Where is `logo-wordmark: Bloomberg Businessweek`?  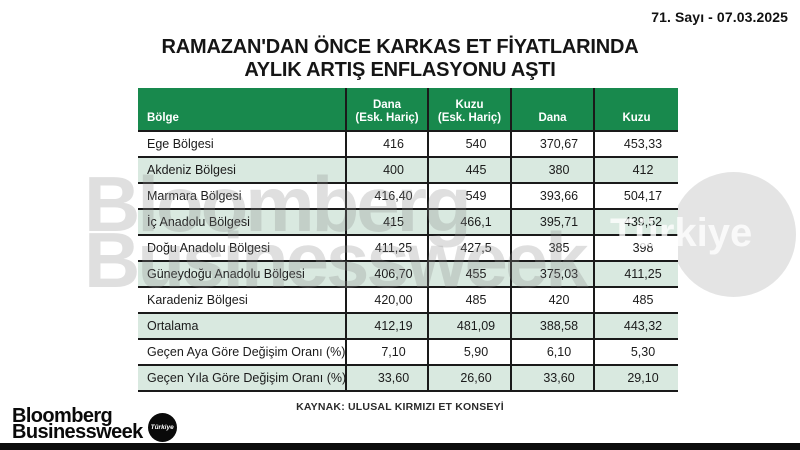 logo-wordmark: Bloomberg Businessweek is located at coordinates (77, 424).